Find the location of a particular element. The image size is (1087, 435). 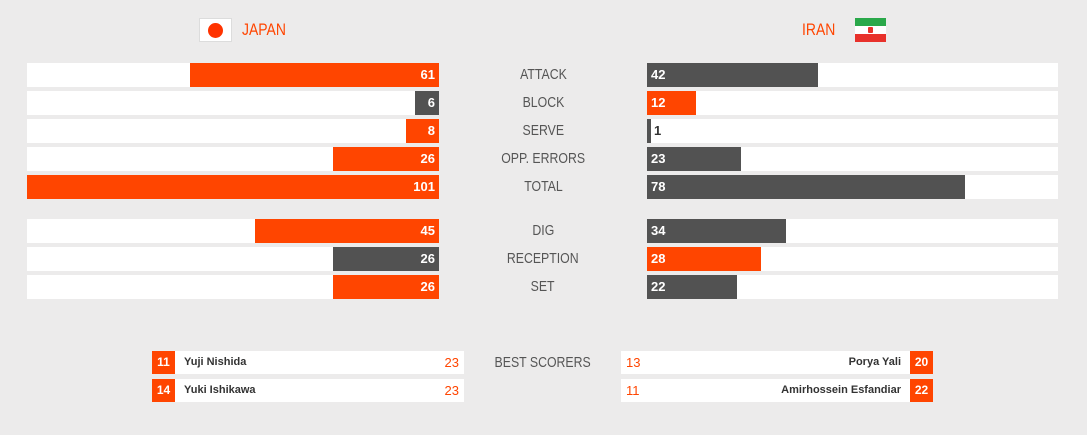

right-value: 1 is located at coordinates (658, 130).